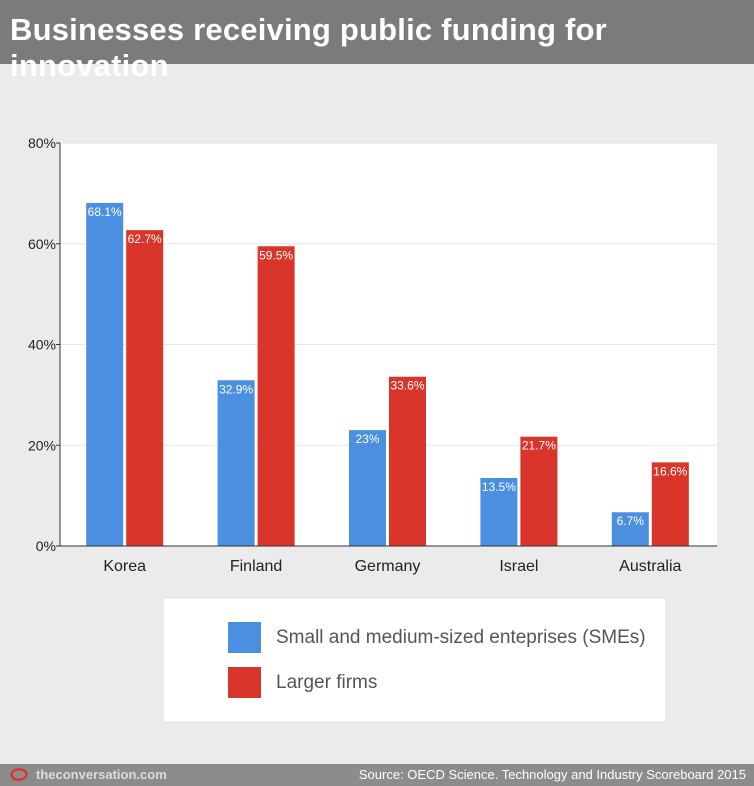  Describe the element at coordinates (539, 446) in the screenshot. I see `data-label-larger-israel: 21.7%` at that location.